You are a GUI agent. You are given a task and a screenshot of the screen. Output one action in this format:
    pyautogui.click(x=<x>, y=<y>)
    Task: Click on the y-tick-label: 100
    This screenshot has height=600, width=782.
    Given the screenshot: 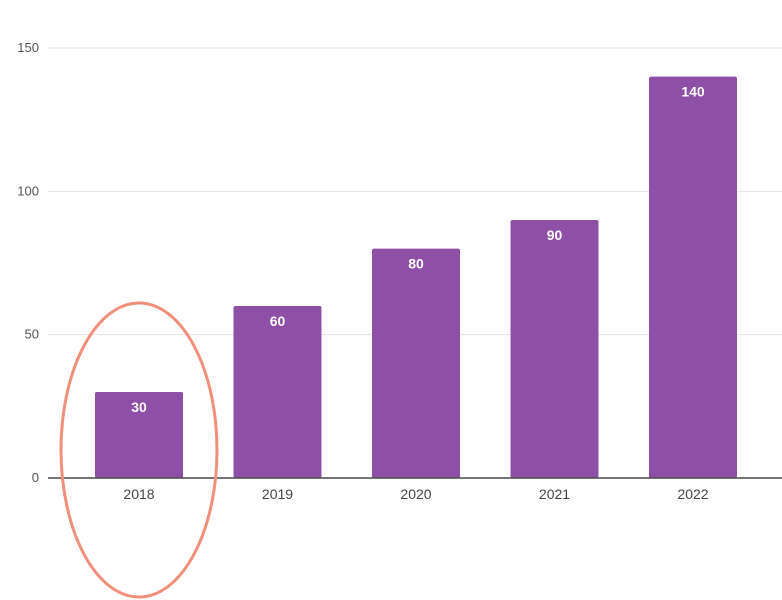 What is the action you would take?
    pyautogui.click(x=28, y=190)
    